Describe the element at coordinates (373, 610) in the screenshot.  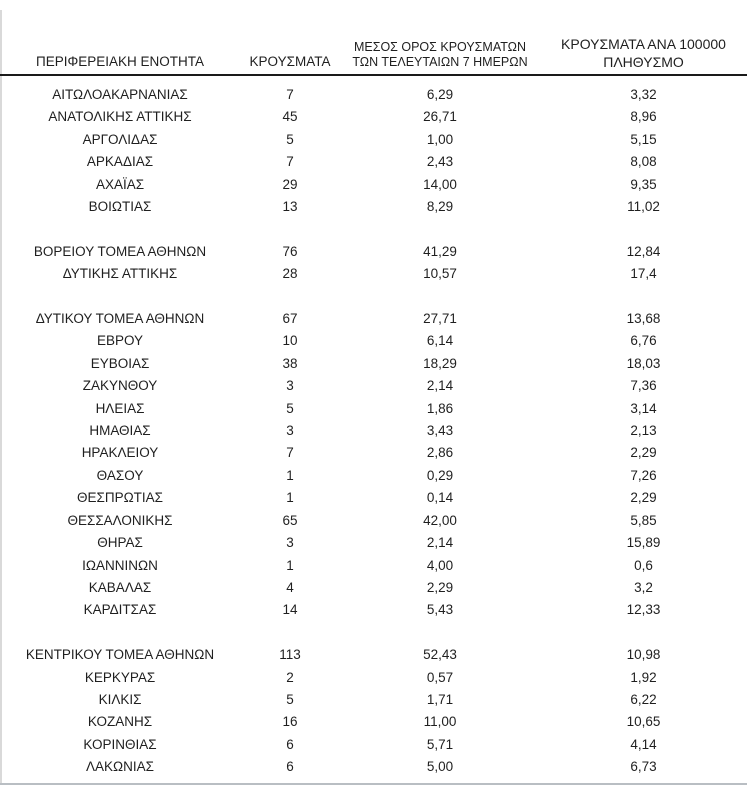
I see `table-row: ΚΑΡΔΙΤΣΑΣ 14 5,43 12,33` at that location.